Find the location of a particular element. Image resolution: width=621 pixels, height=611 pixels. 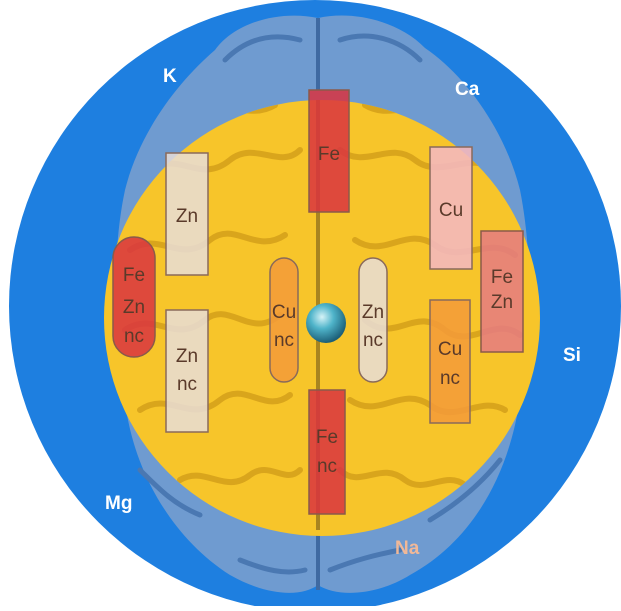

region-zn-nc-center-line2: nc is located at coordinates (373, 340).